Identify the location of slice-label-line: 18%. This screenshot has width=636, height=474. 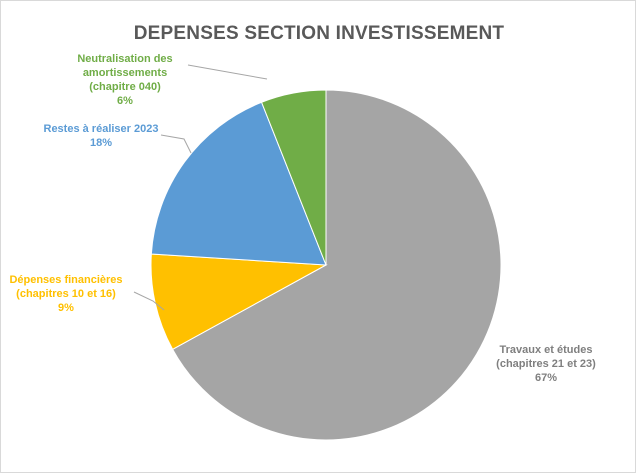
(101, 143).